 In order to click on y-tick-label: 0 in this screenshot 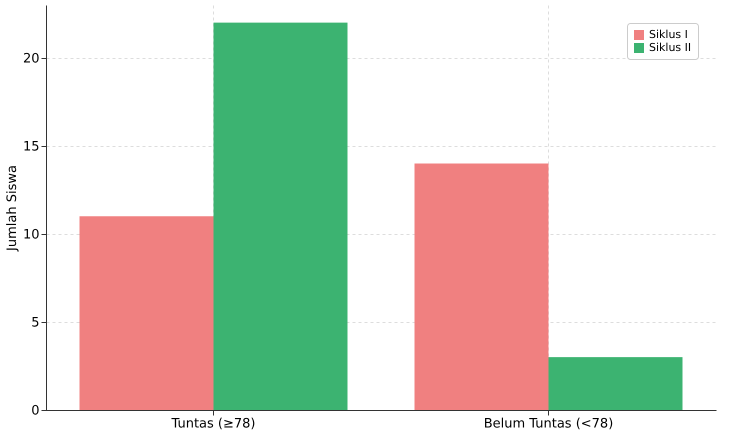, I will do `click(35, 411)`.